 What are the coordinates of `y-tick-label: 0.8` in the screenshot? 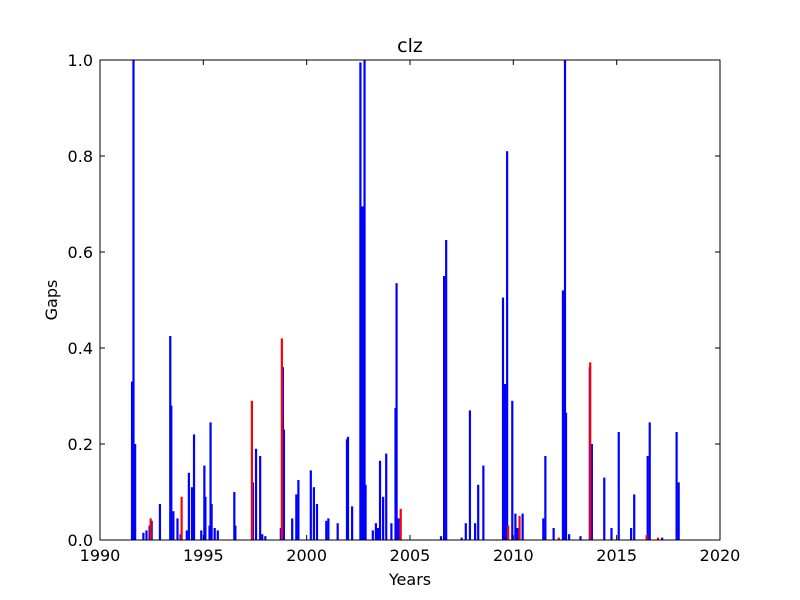 It's located at (80, 156).